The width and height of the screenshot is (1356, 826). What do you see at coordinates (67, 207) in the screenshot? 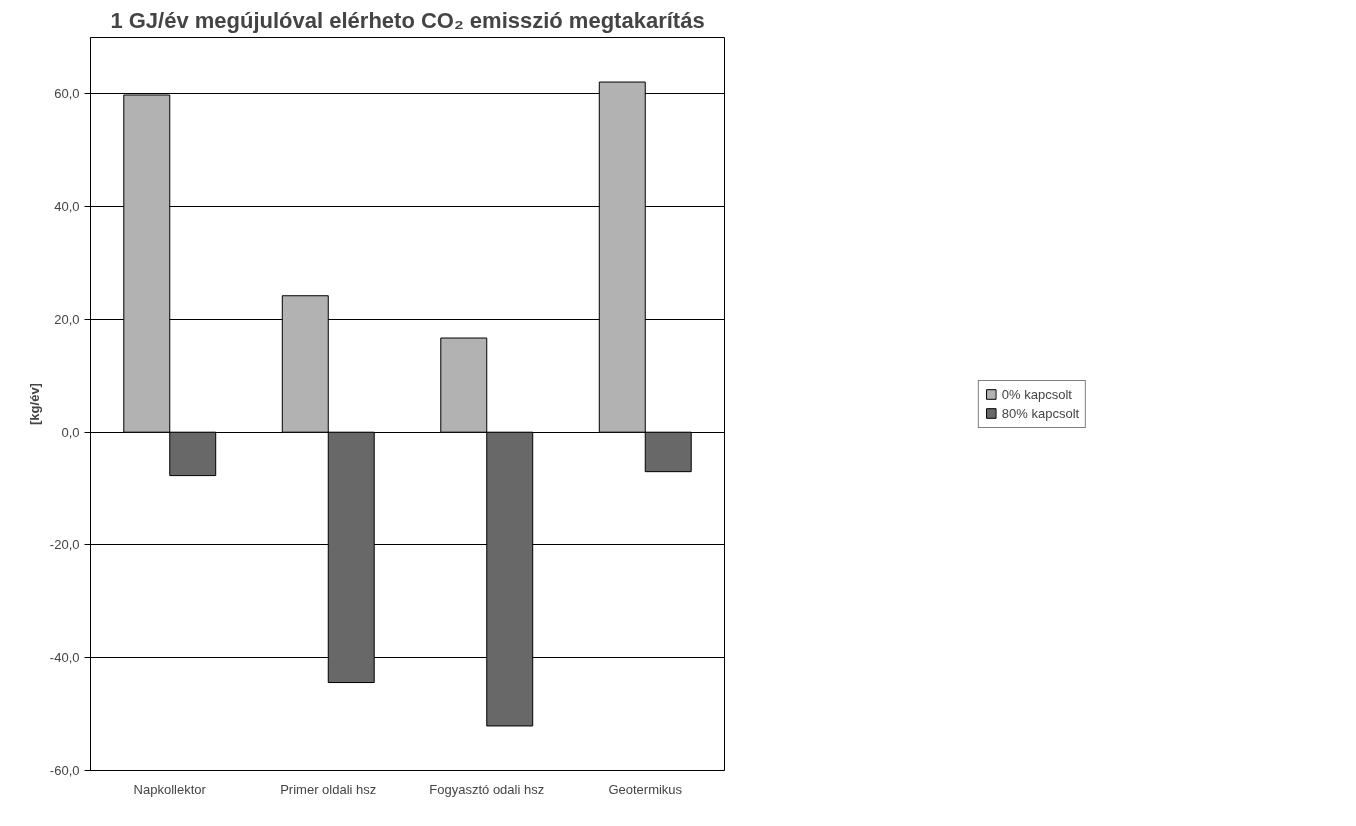
I see `y-tick-label: 40,0` at bounding box center [67, 207].